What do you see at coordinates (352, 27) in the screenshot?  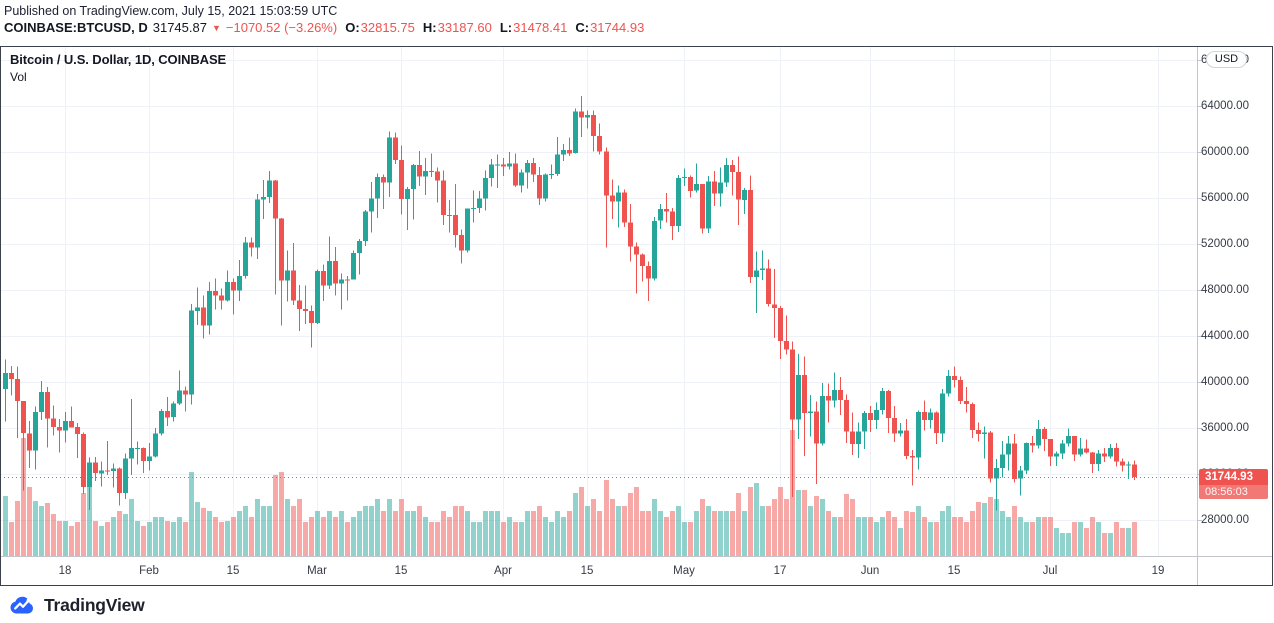 I see `open-label: O:` at bounding box center [352, 27].